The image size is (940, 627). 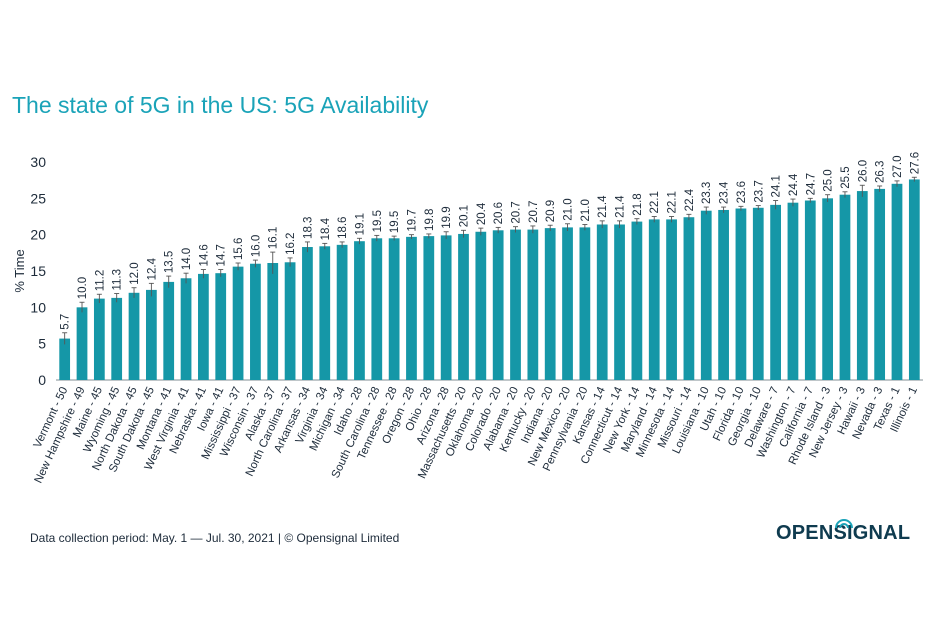 I want to click on data-label: 5.7, so click(x=66, y=322).